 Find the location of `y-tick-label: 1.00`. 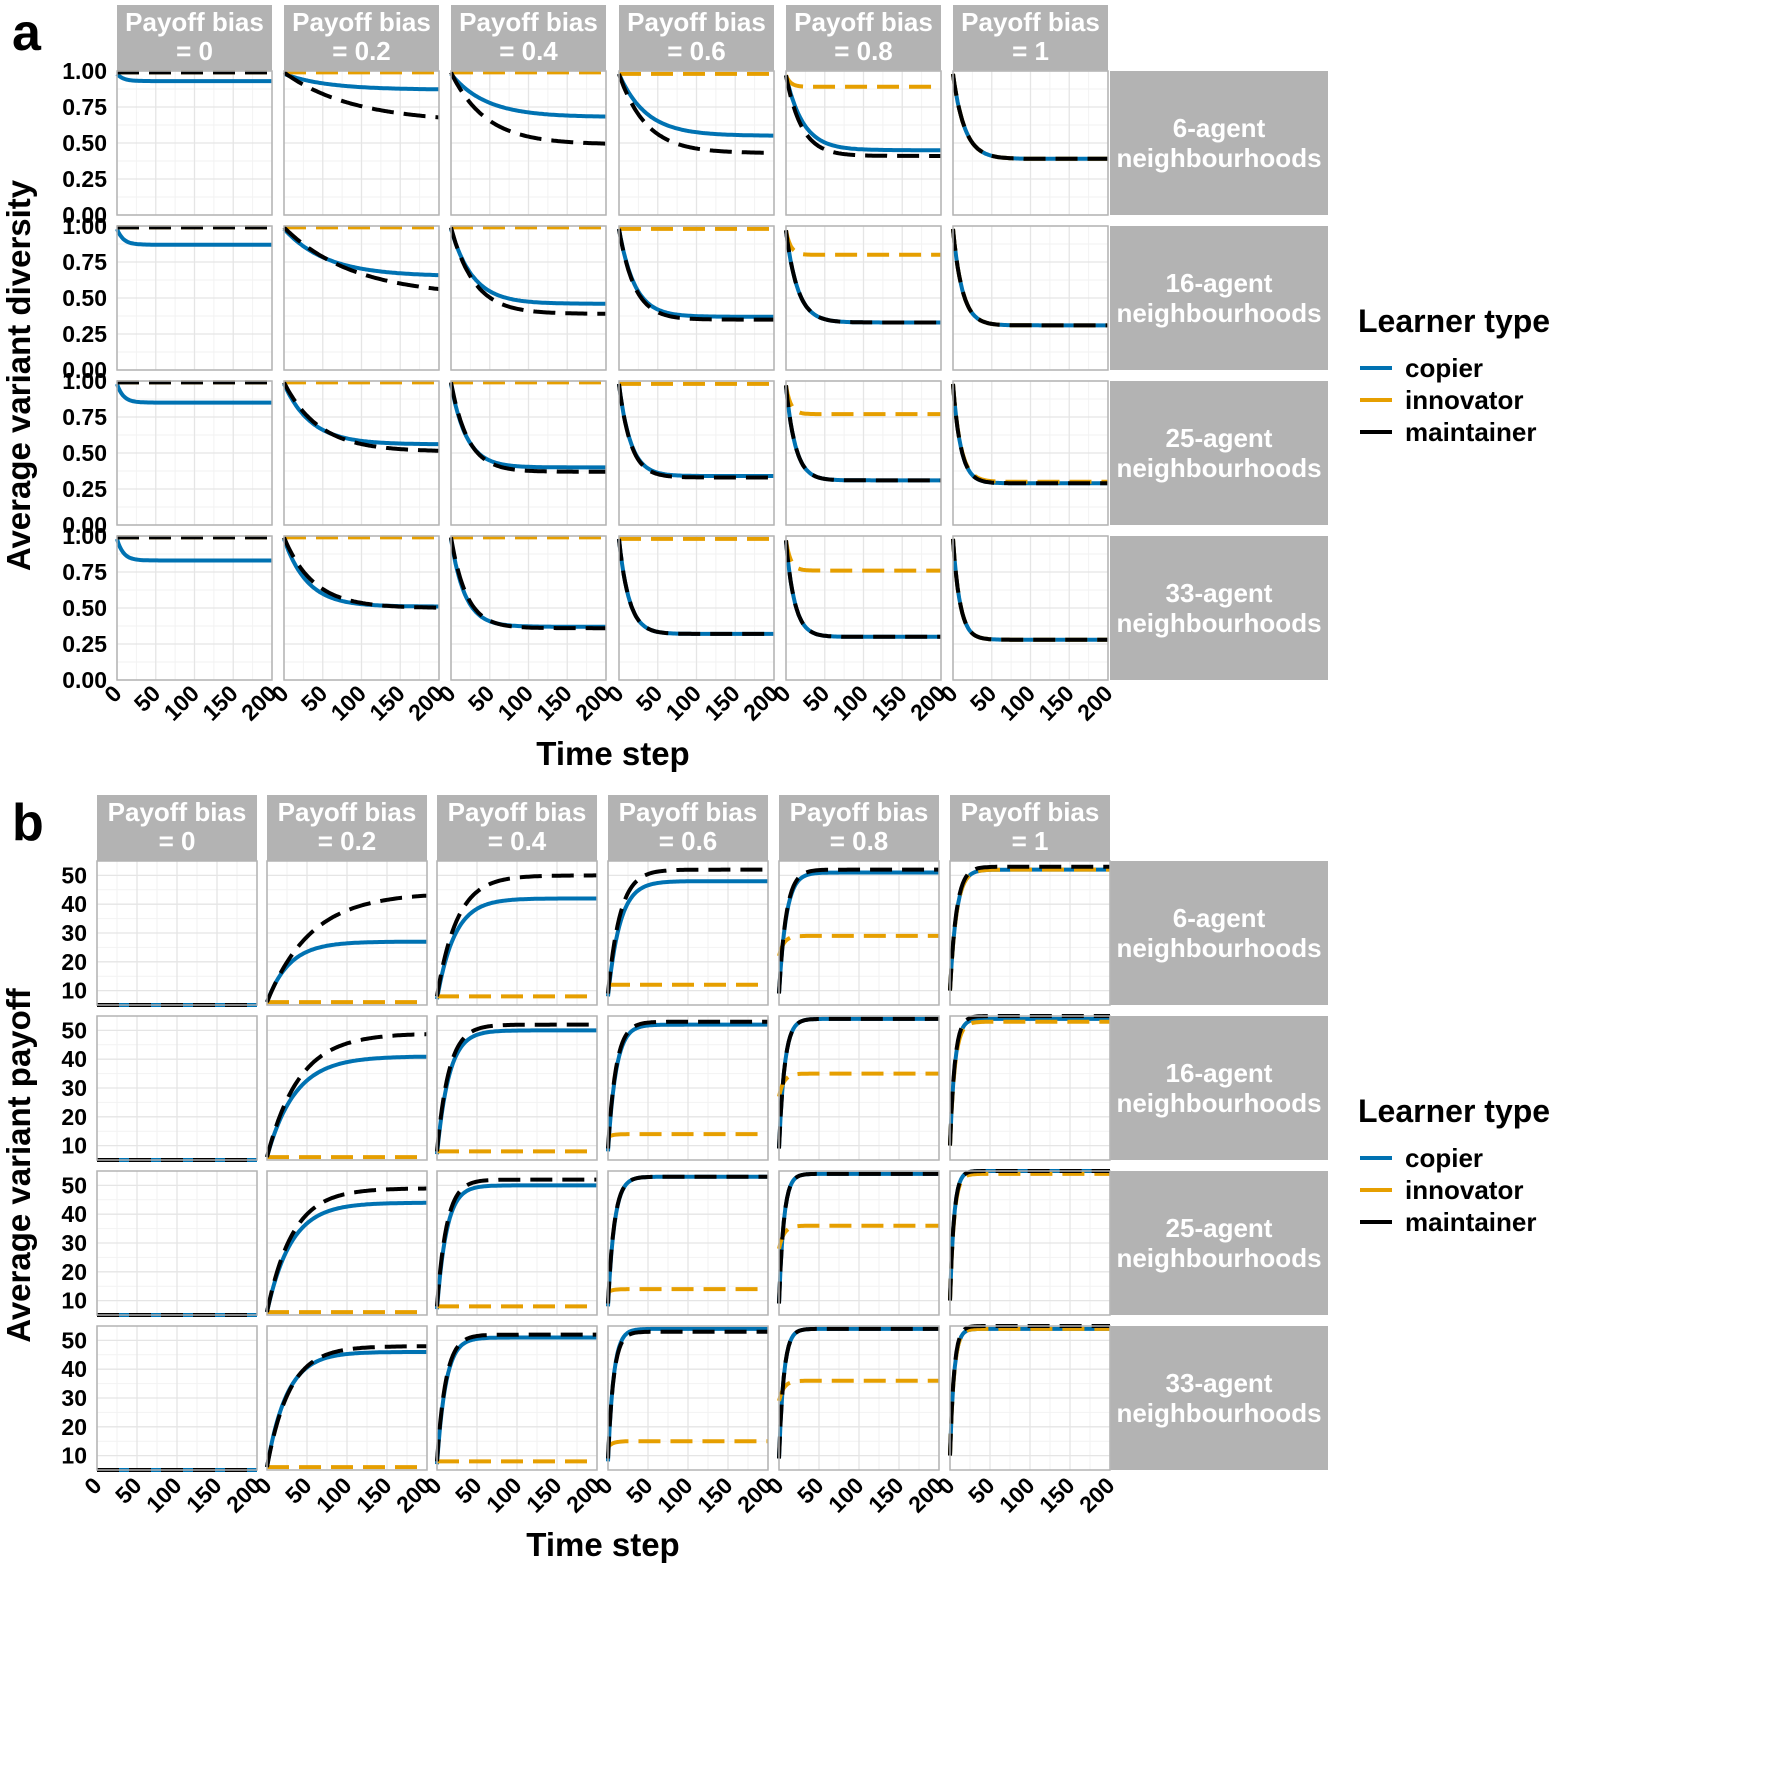

y-tick-label: 1.00 is located at coordinates (84, 536).